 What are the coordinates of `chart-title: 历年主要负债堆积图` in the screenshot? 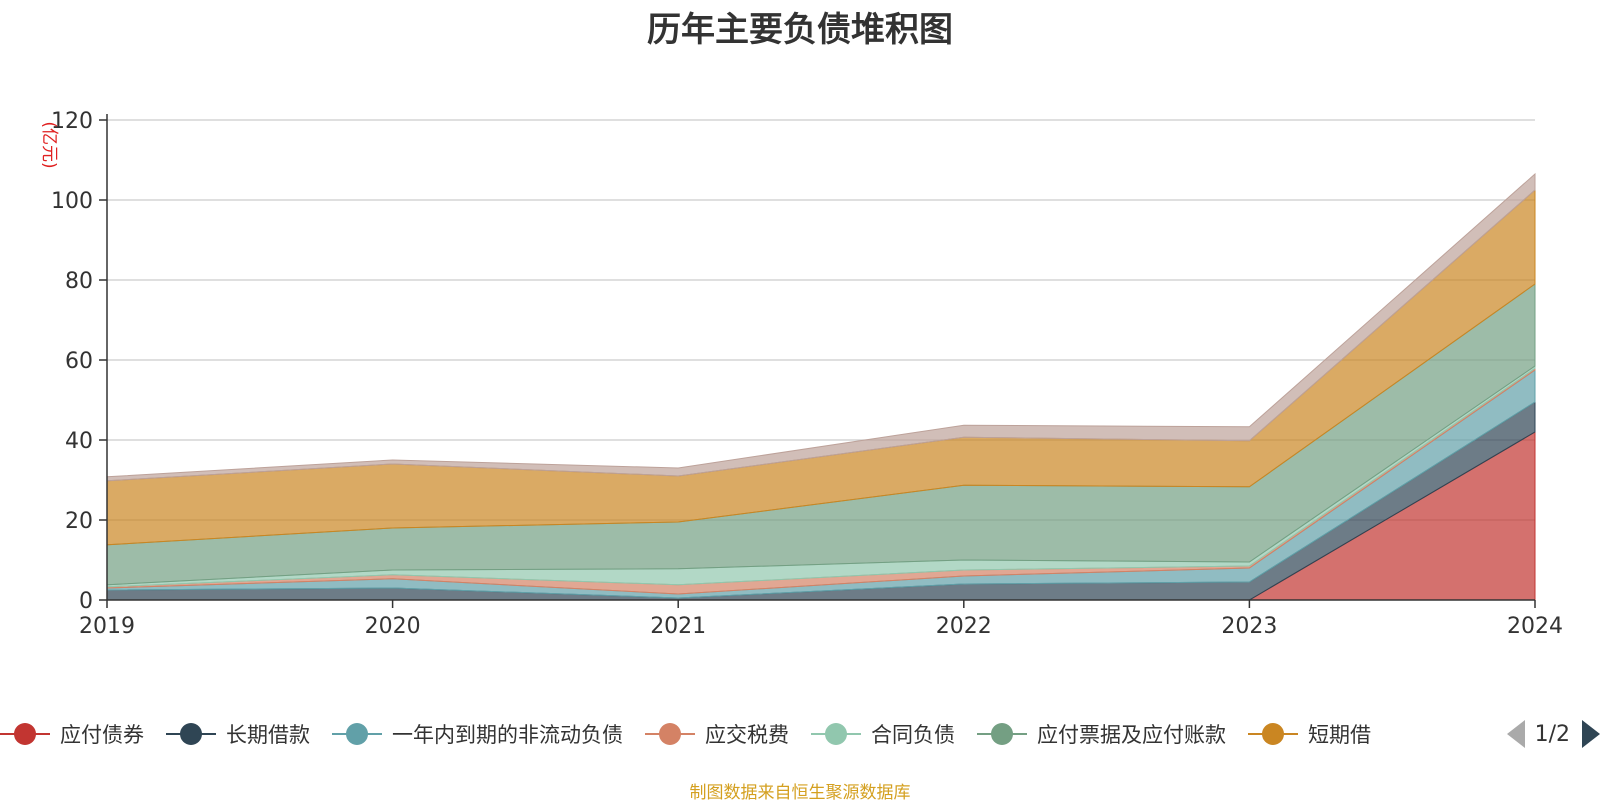 It's located at (800, 30).